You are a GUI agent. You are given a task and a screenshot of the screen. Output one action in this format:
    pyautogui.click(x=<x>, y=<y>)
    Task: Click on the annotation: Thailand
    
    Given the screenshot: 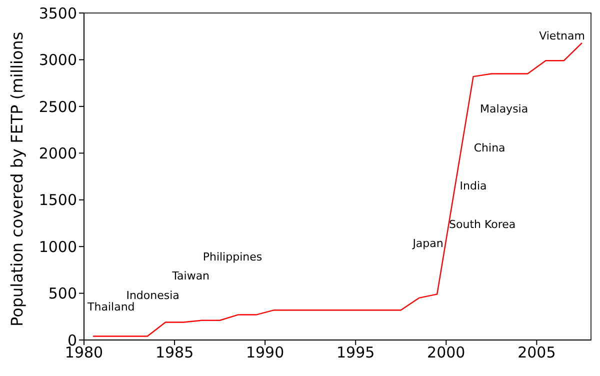 What is the action you would take?
    pyautogui.click(x=110, y=307)
    